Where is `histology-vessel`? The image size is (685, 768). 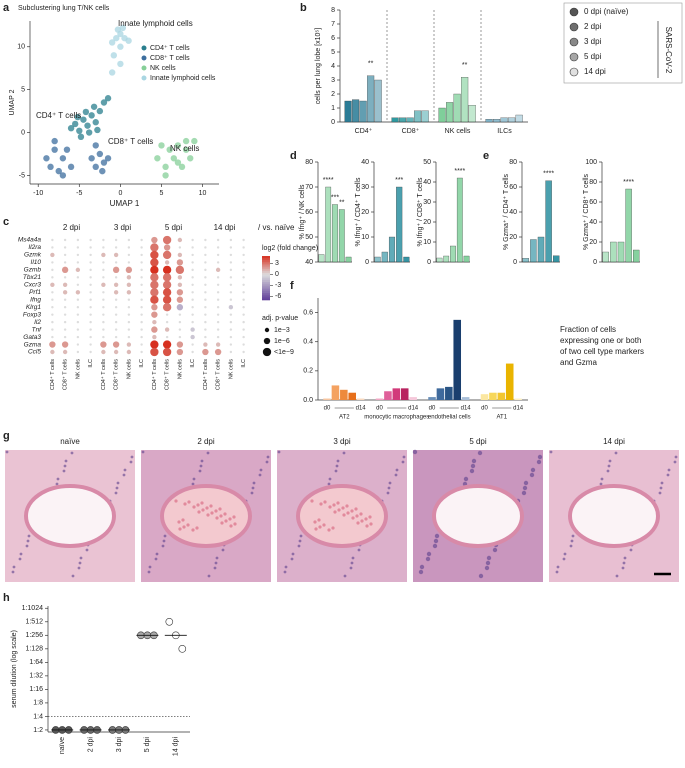
histology-vessel is located at coordinates (206, 516).